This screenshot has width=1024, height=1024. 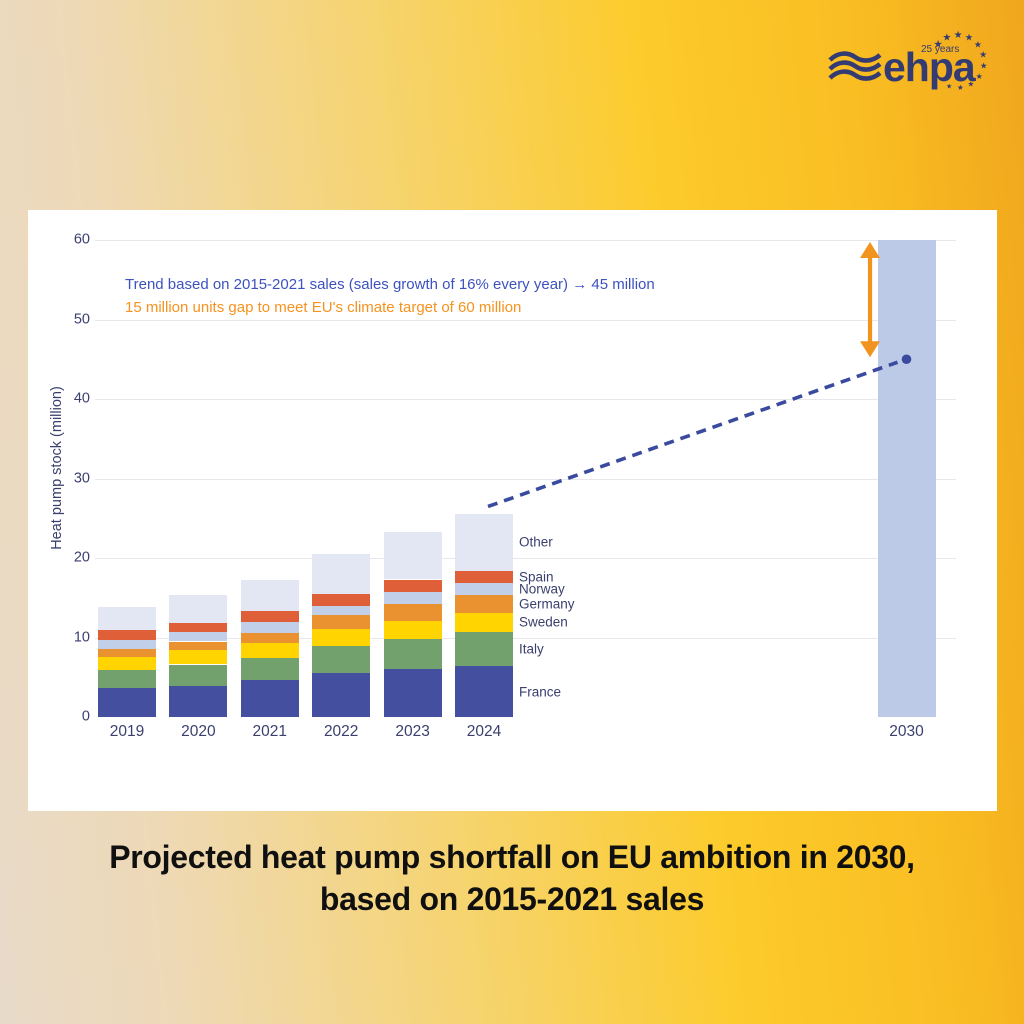 What do you see at coordinates (536, 577) in the screenshot?
I see `legend-label-spain: Spain` at bounding box center [536, 577].